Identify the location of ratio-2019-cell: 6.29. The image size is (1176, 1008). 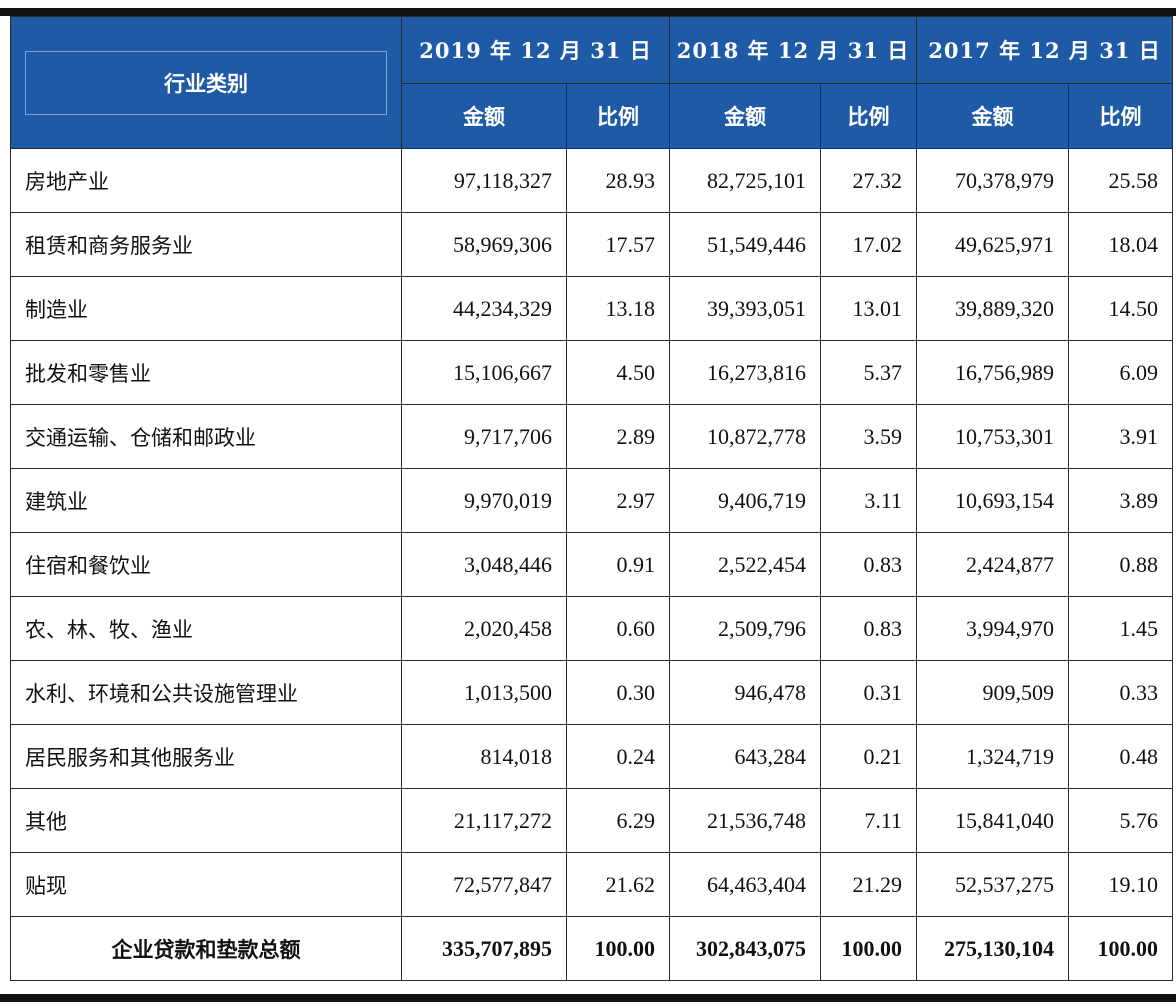
(618, 820).